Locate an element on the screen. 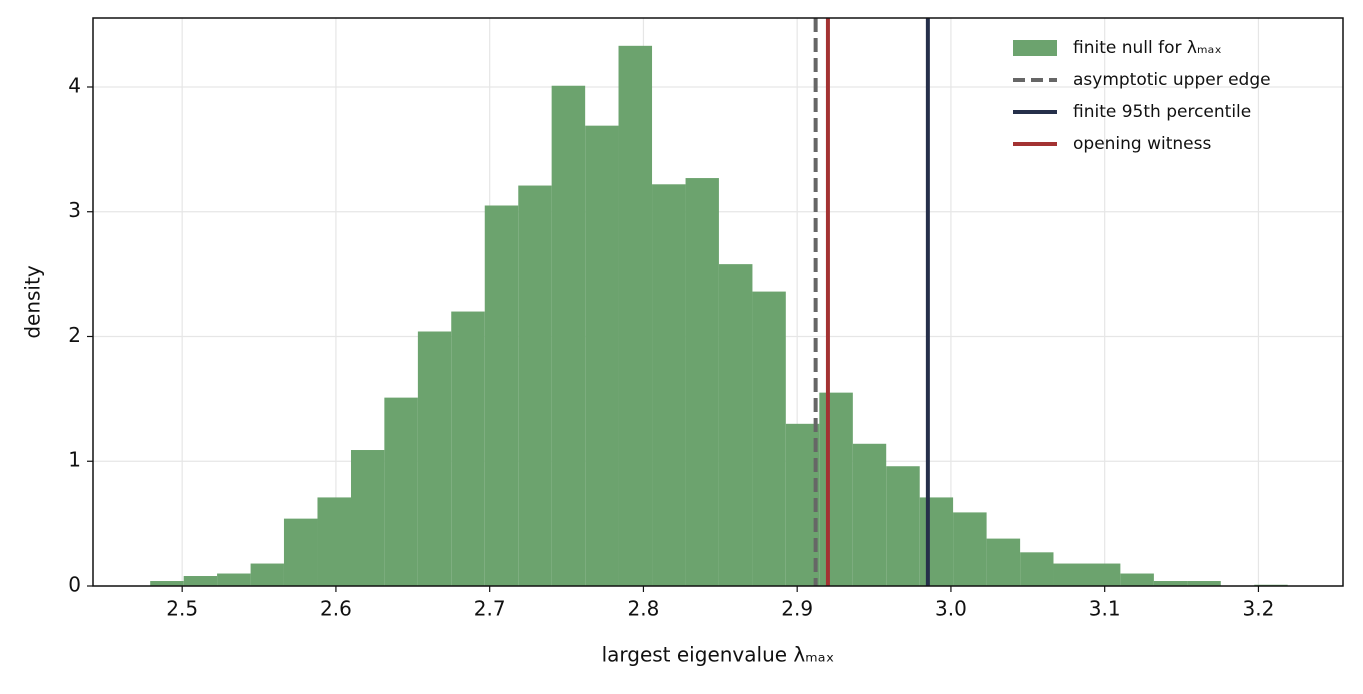  x-axis-label: largest eigenvalue λₘₐₓ is located at coordinates (718, 655).